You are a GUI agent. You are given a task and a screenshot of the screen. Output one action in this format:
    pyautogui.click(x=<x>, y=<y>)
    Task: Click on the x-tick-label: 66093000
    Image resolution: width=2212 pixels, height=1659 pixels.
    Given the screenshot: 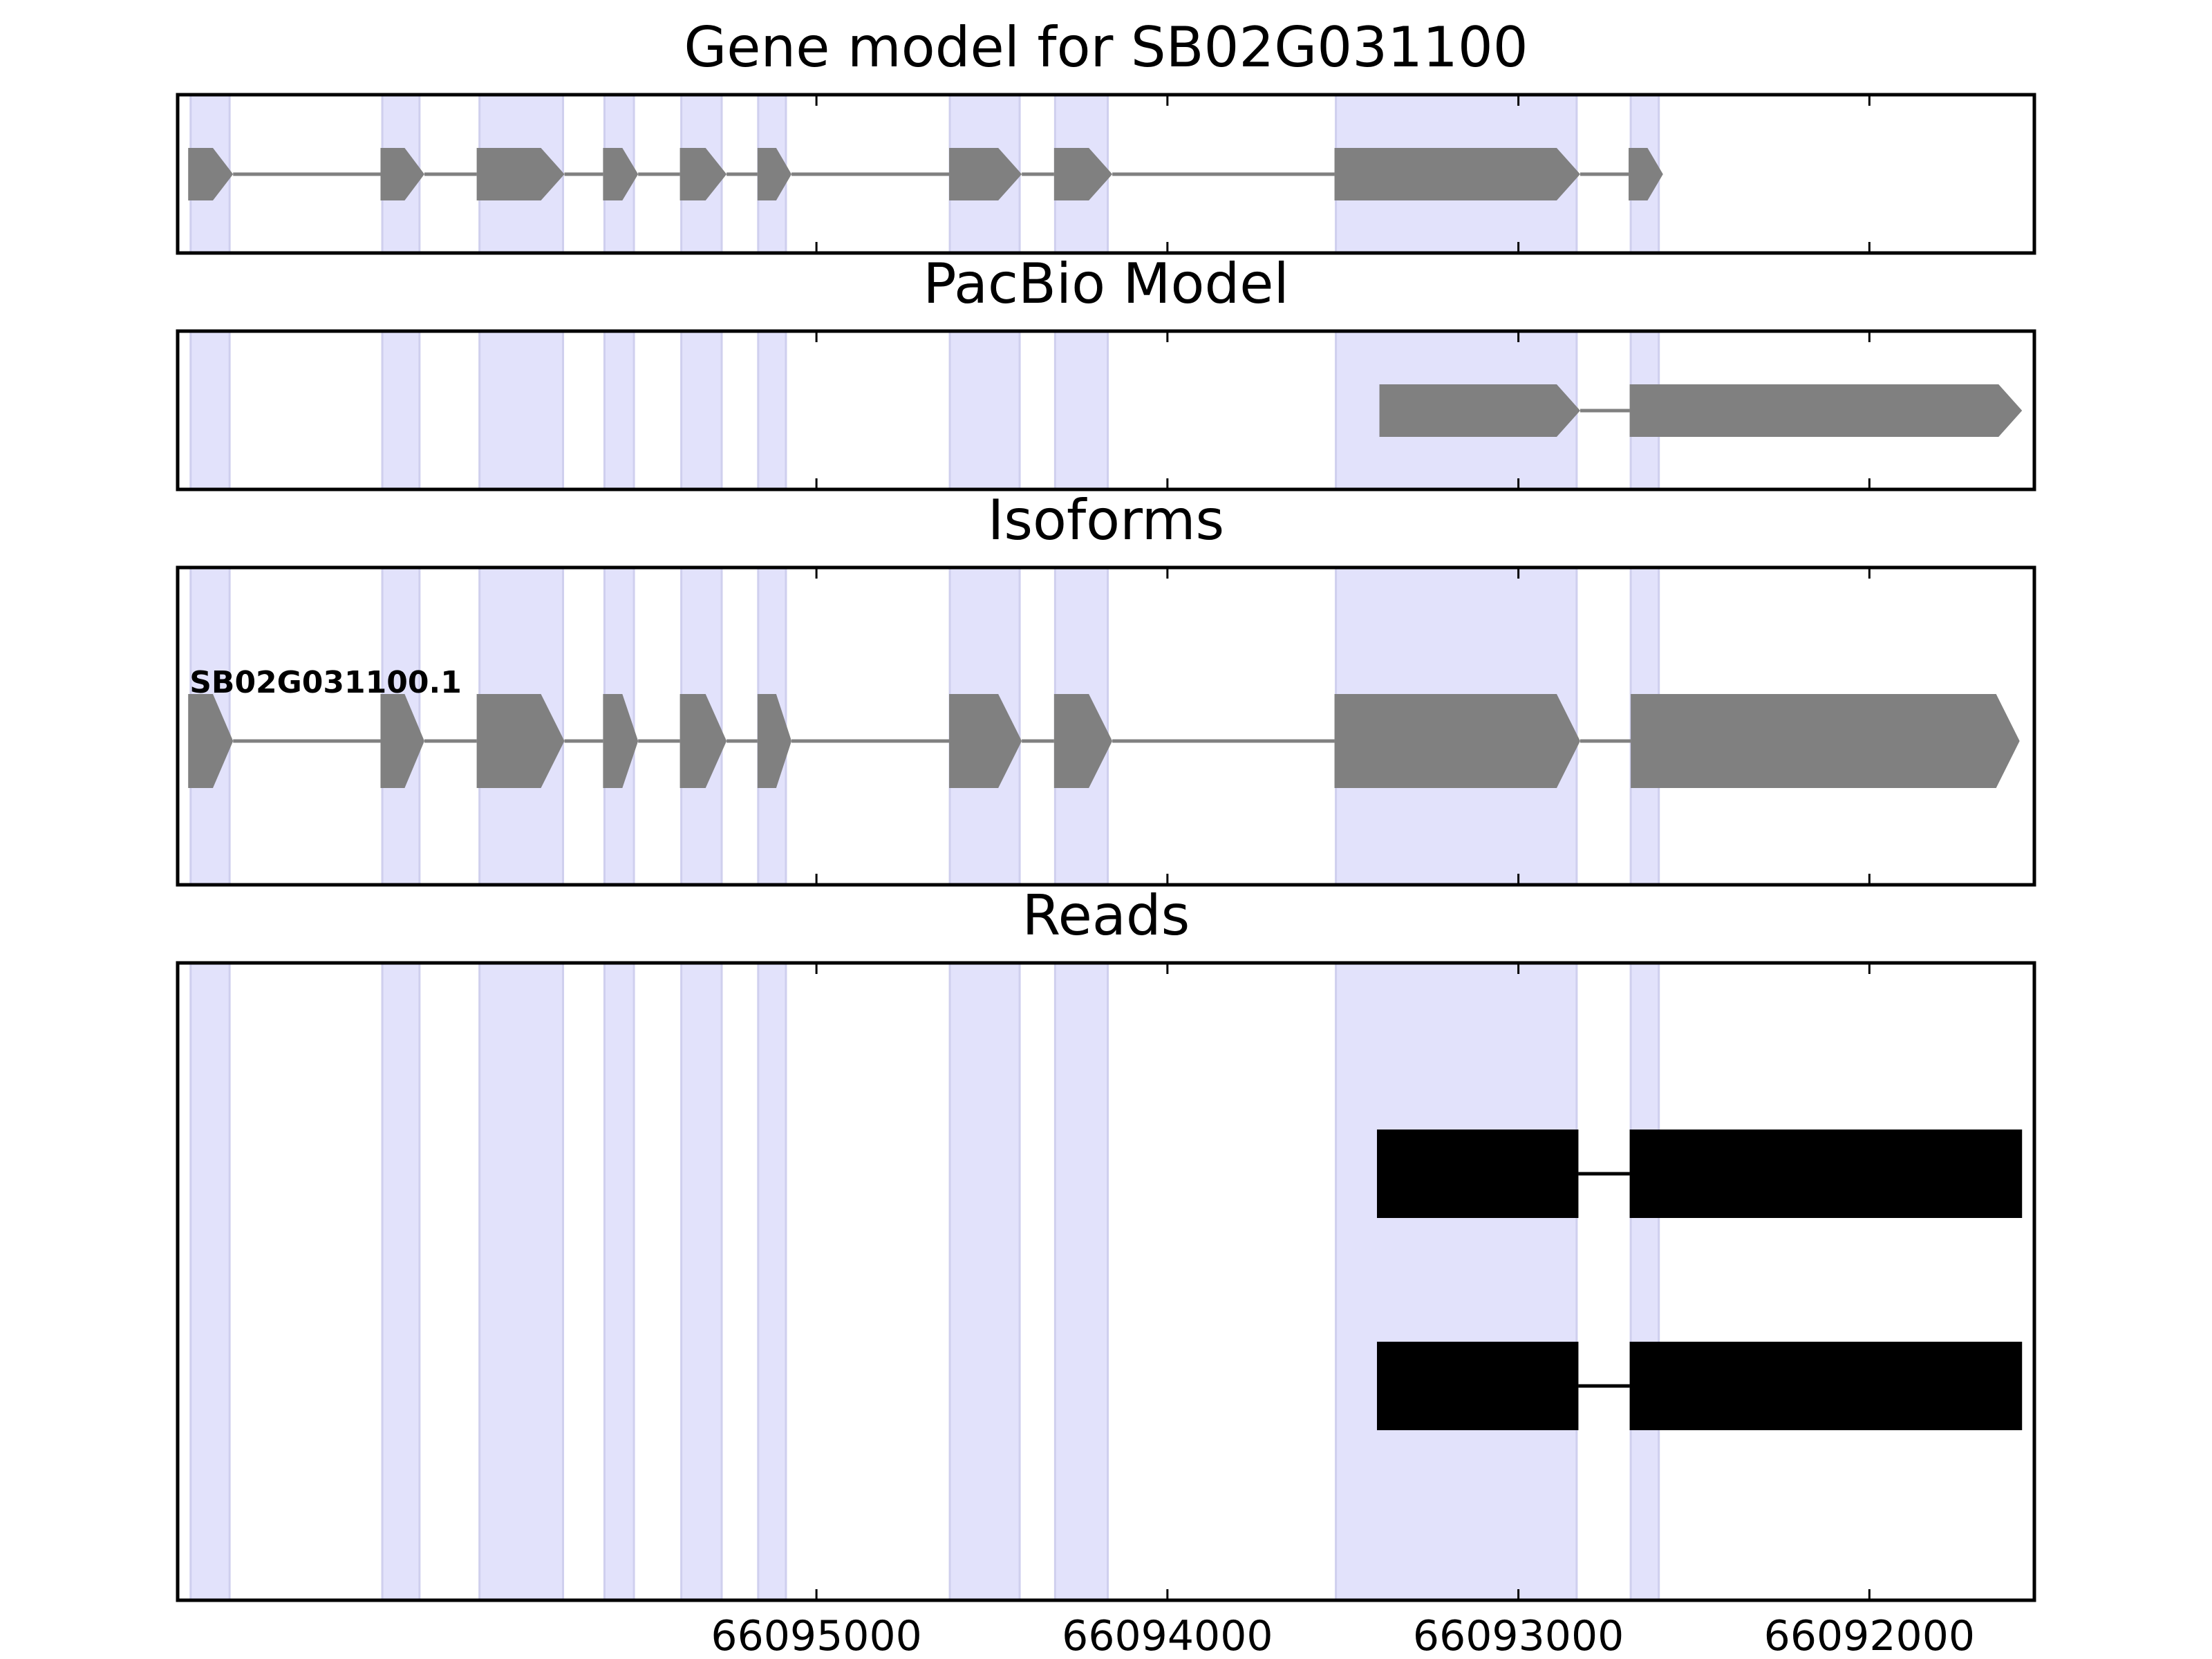 What is the action you would take?
    pyautogui.click(x=1518, y=1635)
    